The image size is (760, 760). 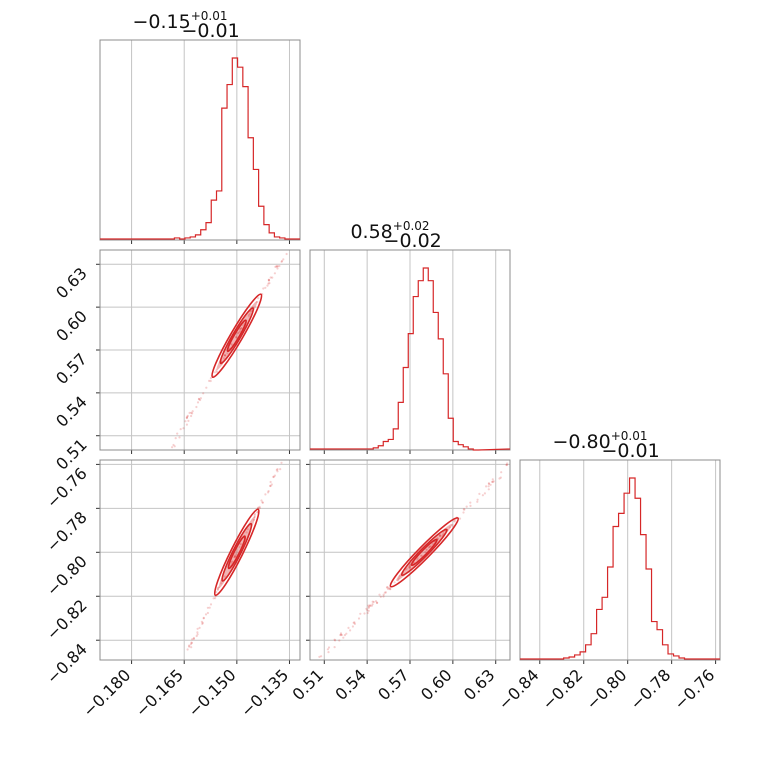 I want to click on x-ticklabel-1-0: 0.51, so click(x=307, y=684).